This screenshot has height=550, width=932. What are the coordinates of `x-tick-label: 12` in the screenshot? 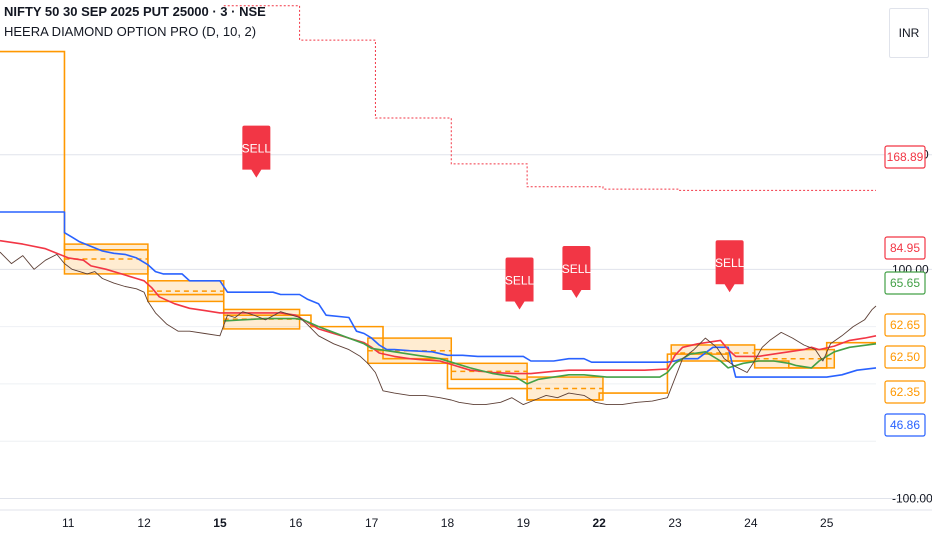 It's located at (144, 523).